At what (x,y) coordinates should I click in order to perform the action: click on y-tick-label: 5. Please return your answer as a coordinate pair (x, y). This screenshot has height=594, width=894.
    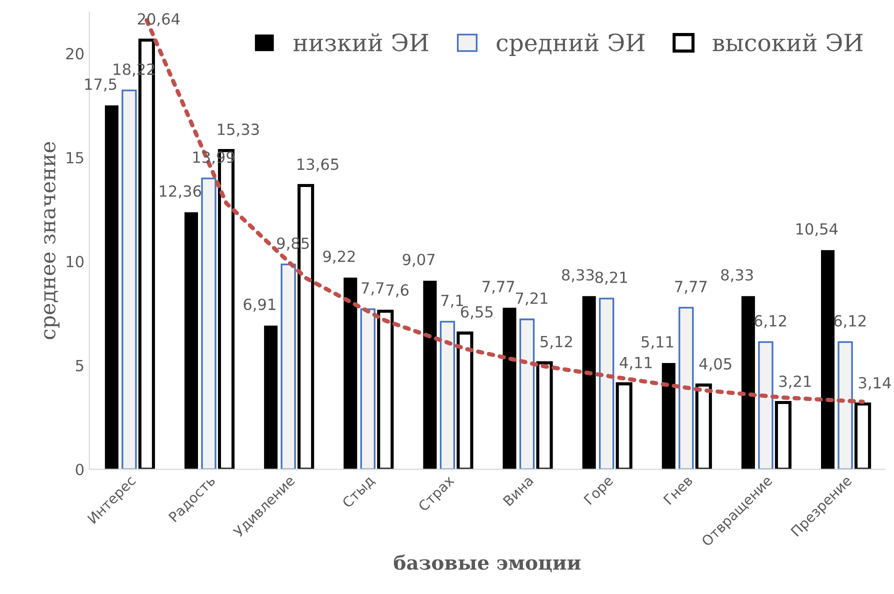
    Looking at the image, I should click on (80, 366).